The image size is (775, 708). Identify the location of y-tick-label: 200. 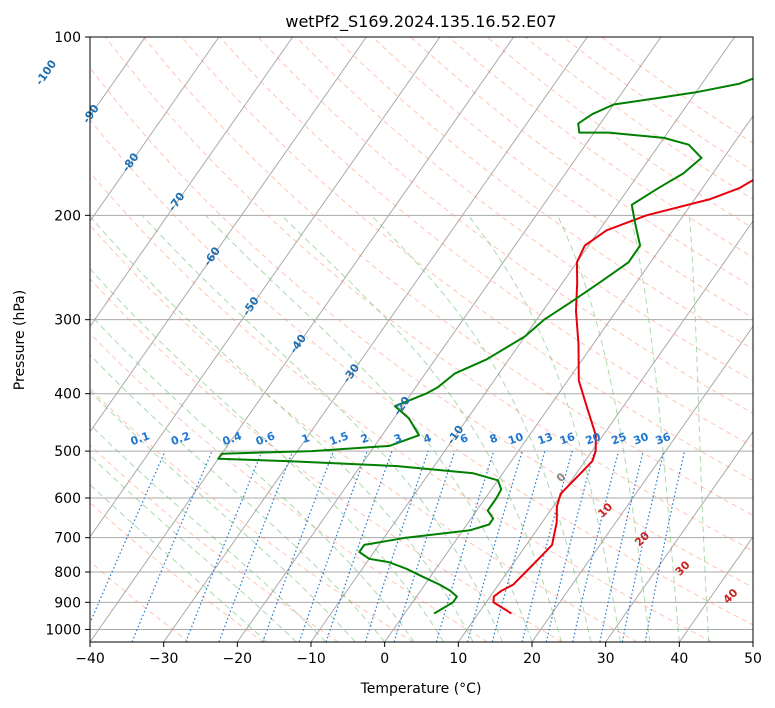
(67, 216).